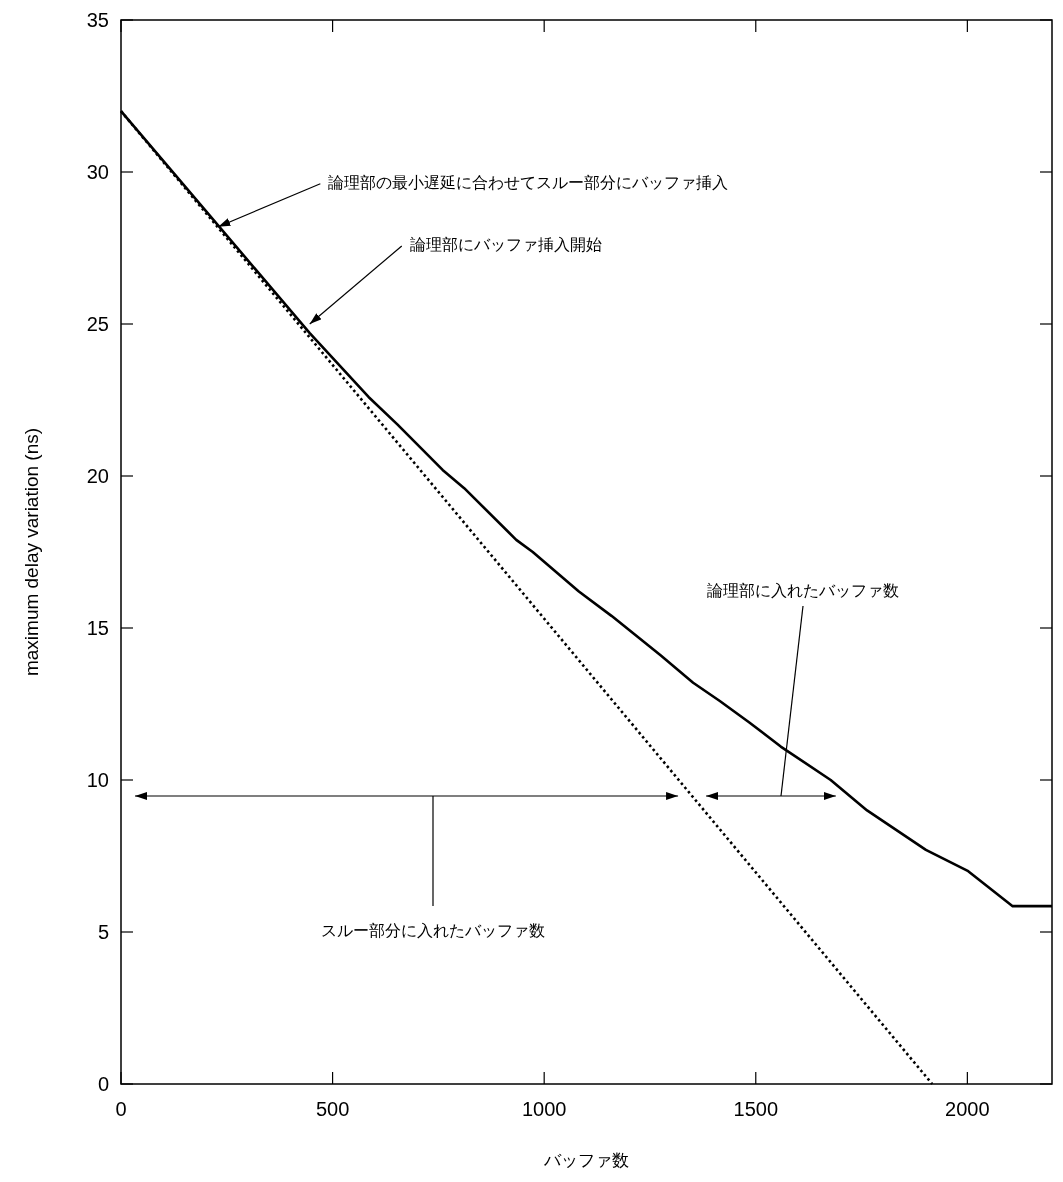 Image resolution: width=1063 pixels, height=1182 pixels. Describe the element at coordinates (97, 324) in the screenshot. I see `y-tick-label: 25` at that location.